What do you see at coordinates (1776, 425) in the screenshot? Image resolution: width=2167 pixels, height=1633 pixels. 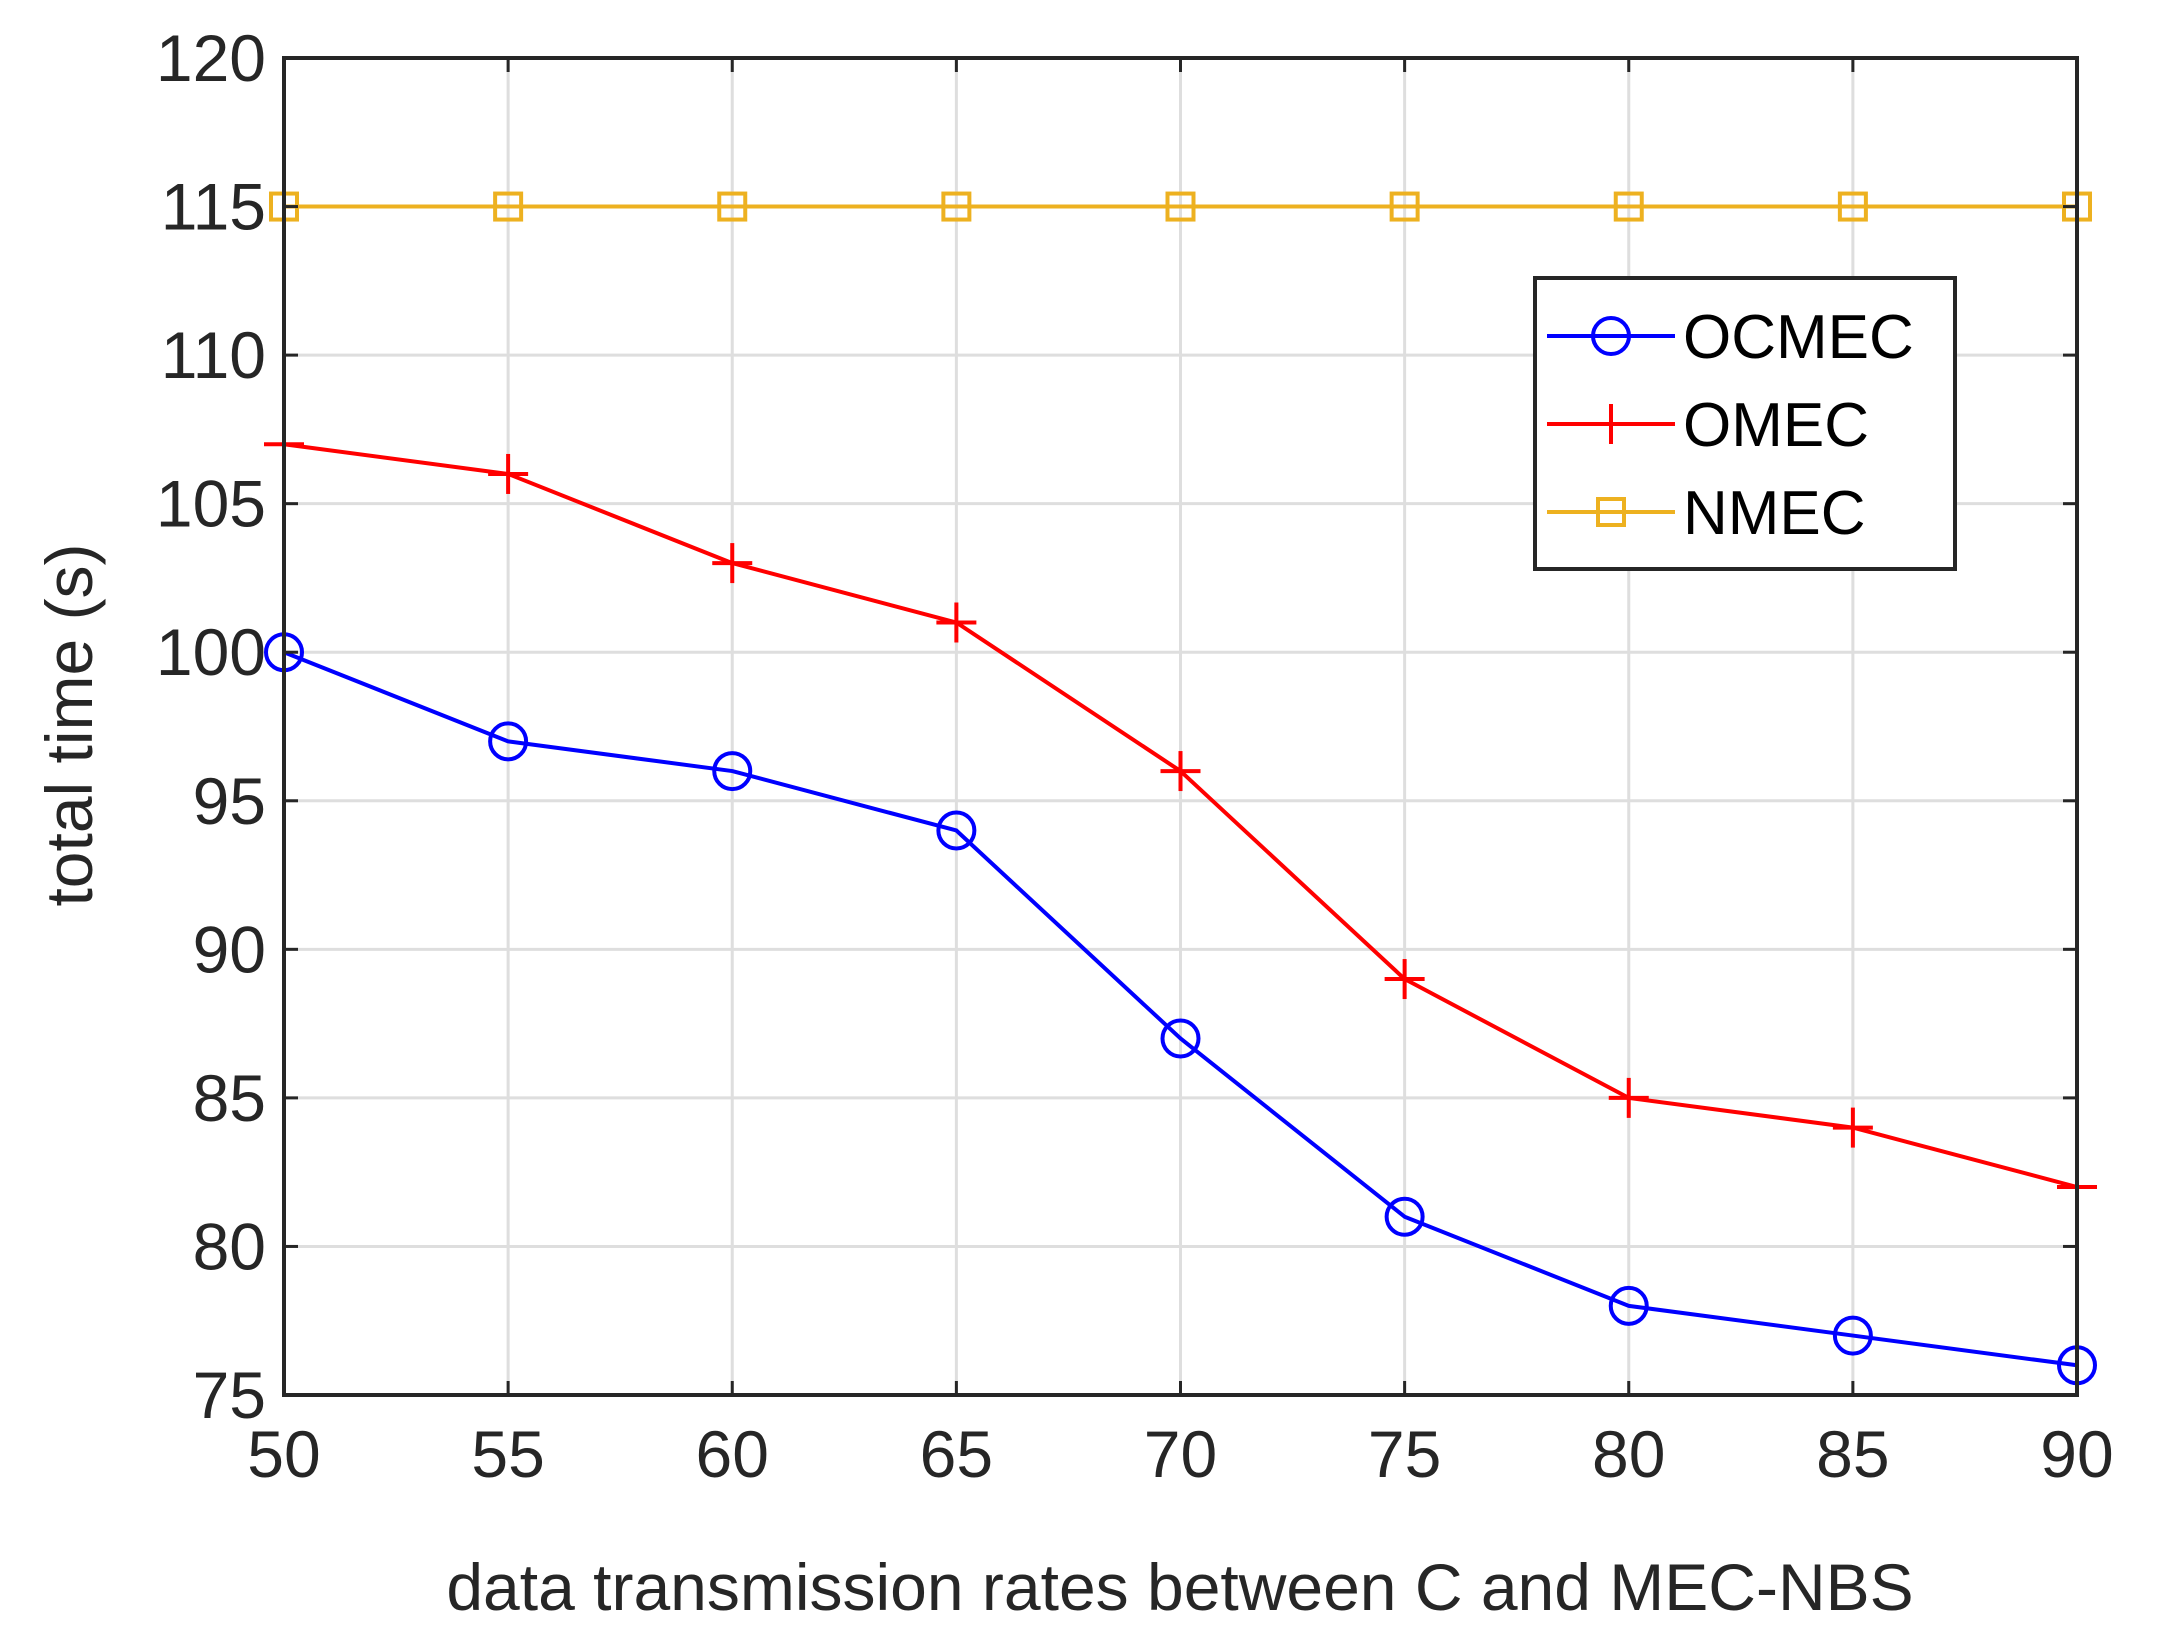 I see `legend-label-omec: OMEC` at bounding box center [1776, 425].